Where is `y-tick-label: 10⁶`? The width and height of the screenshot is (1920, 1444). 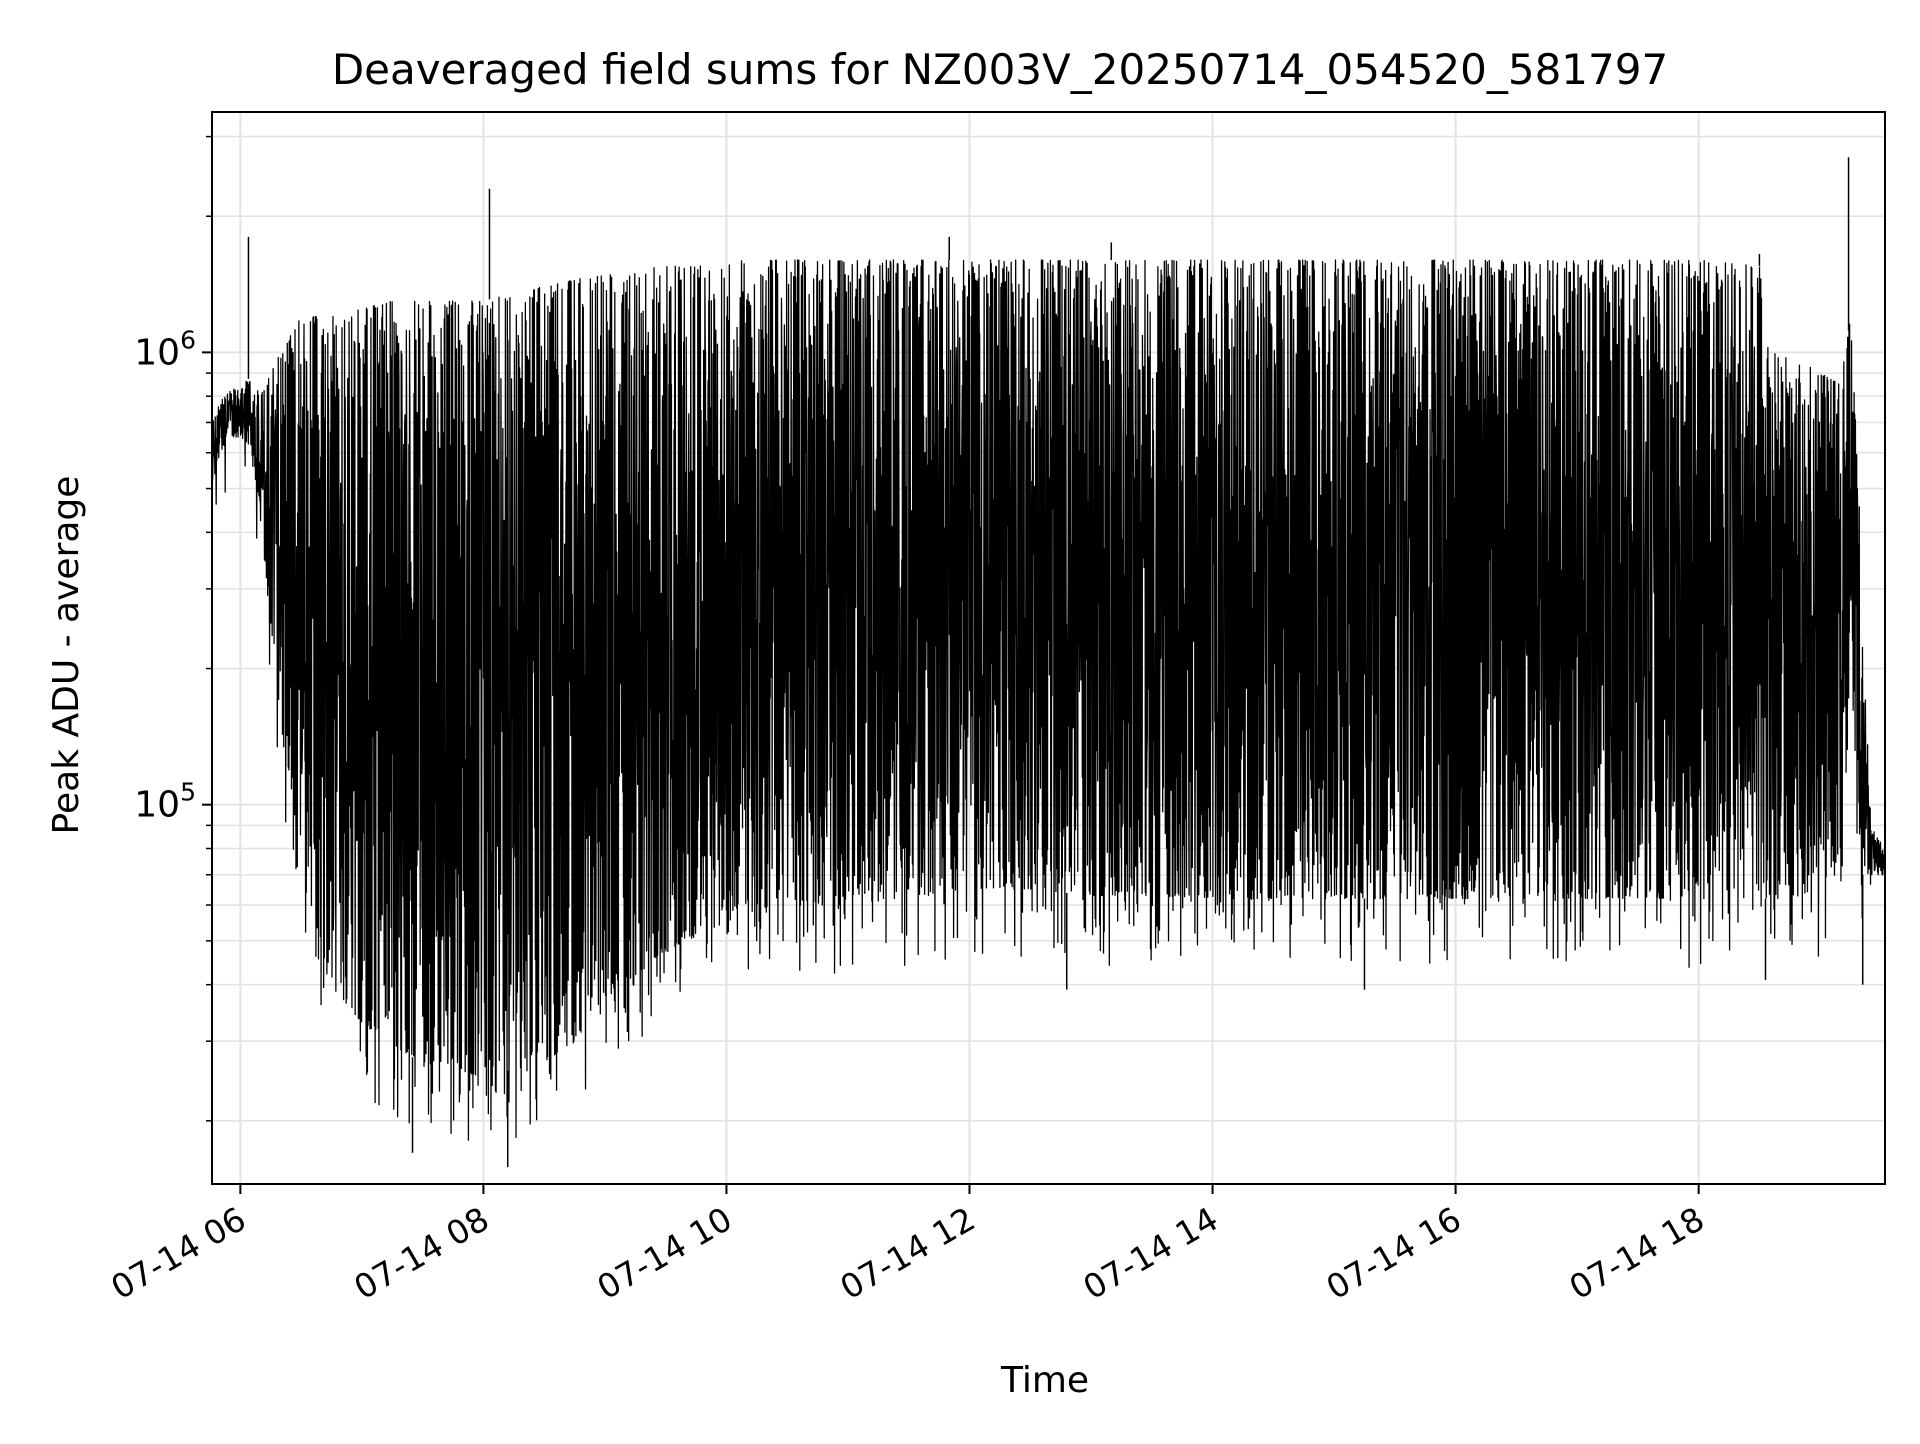 y-tick-label: 10⁶ is located at coordinates (165, 349).